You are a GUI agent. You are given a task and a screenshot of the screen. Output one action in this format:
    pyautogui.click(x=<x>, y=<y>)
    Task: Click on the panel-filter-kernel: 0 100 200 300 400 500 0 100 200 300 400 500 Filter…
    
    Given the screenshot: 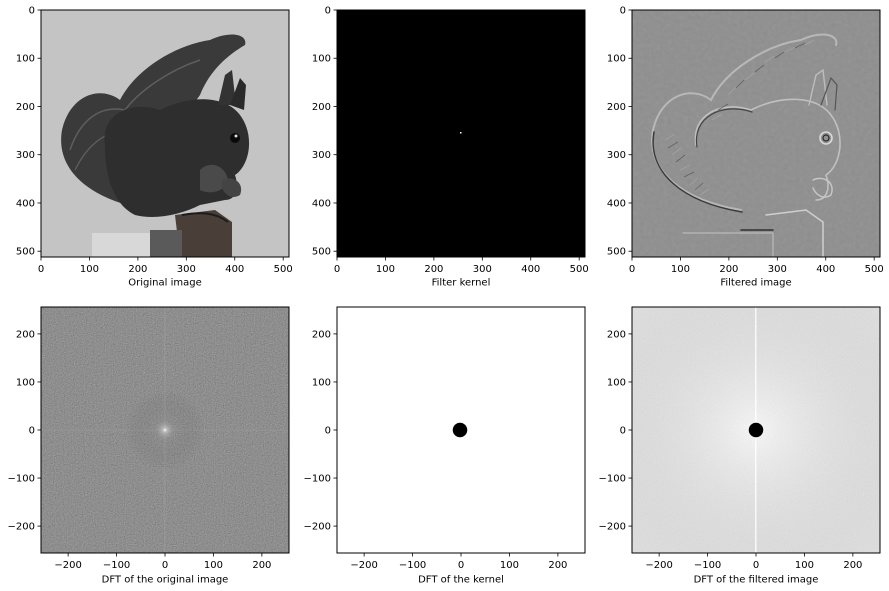 What is the action you would take?
    pyautogui.click(x=450, y=147)
    